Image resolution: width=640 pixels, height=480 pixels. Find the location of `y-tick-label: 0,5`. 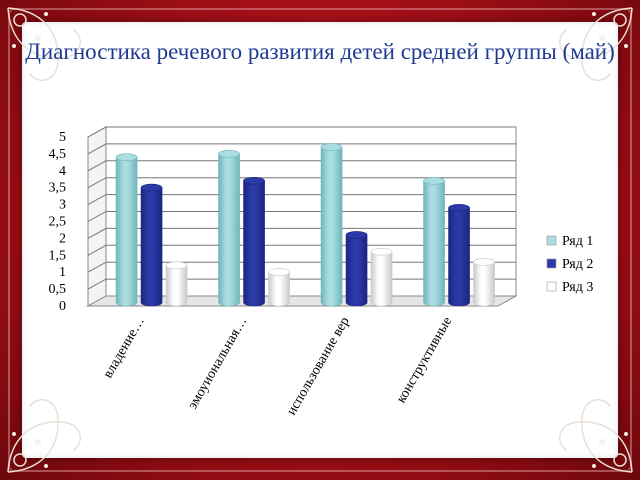

y-tick-label: 0,5 is located at coordinates (58, 289).